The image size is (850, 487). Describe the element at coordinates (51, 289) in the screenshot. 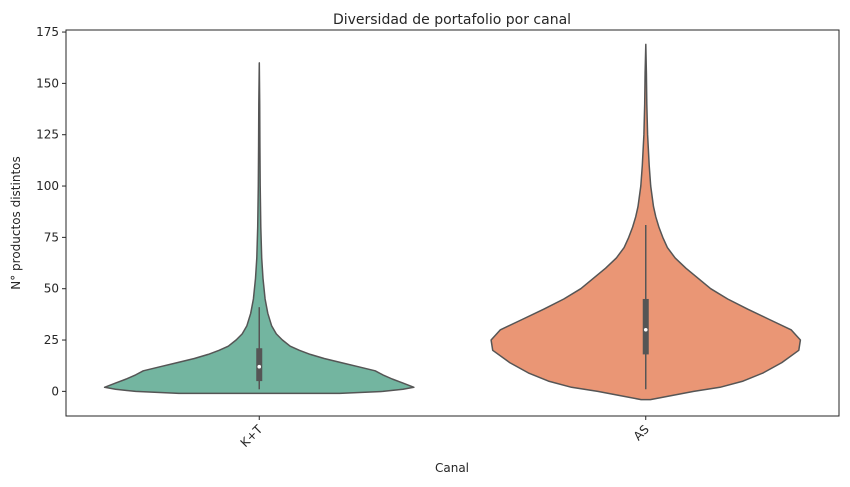

I see `y-tick-label: 50` at that location.